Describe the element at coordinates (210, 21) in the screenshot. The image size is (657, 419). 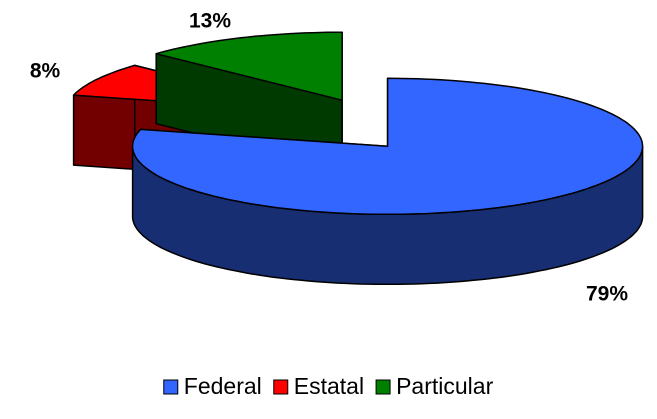
I see `data-label: 13%` at that location.